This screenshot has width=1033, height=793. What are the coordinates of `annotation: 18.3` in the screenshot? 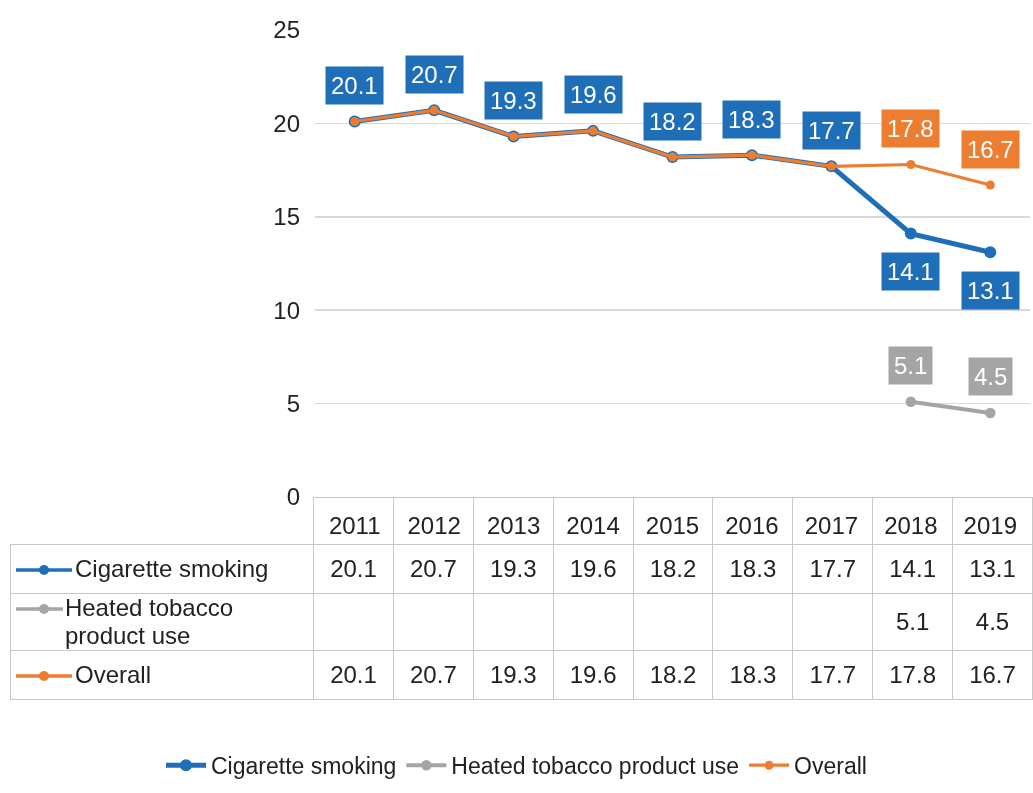 It's located at (751, 119).